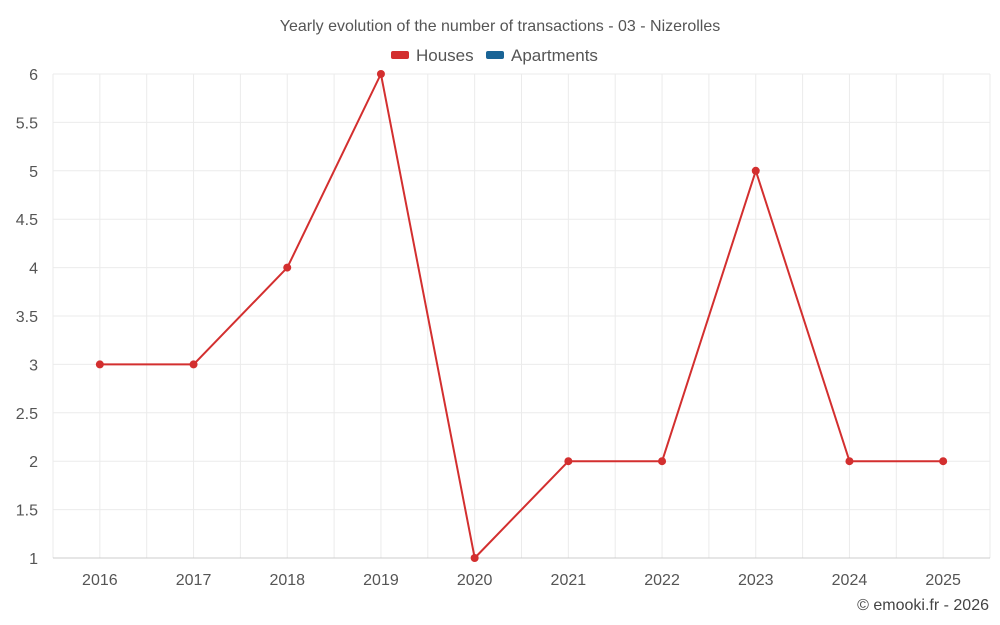 The image size is (1000, 625). I want to click on data-point-houses-2017, so click(193, 364).